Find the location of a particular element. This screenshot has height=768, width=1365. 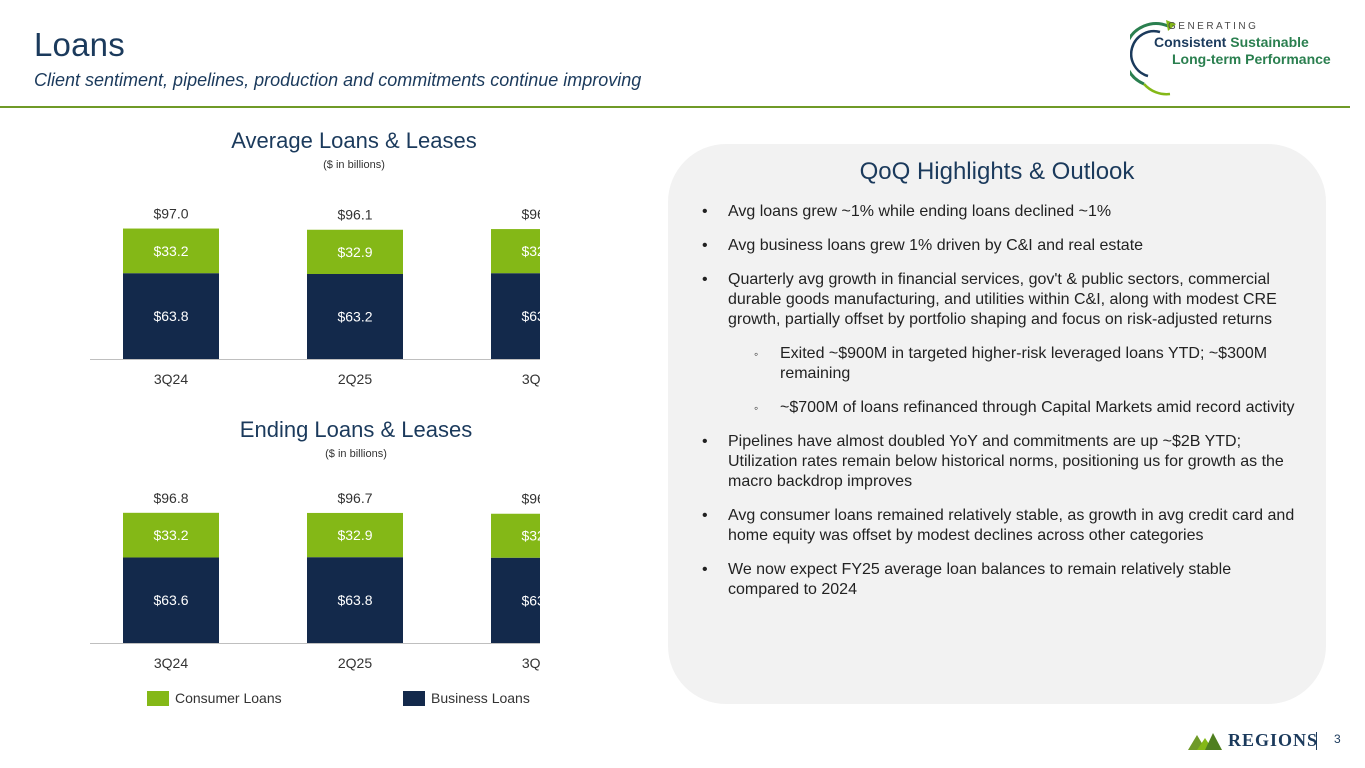

legend-swatch-business is located at coordinates (414, 698).